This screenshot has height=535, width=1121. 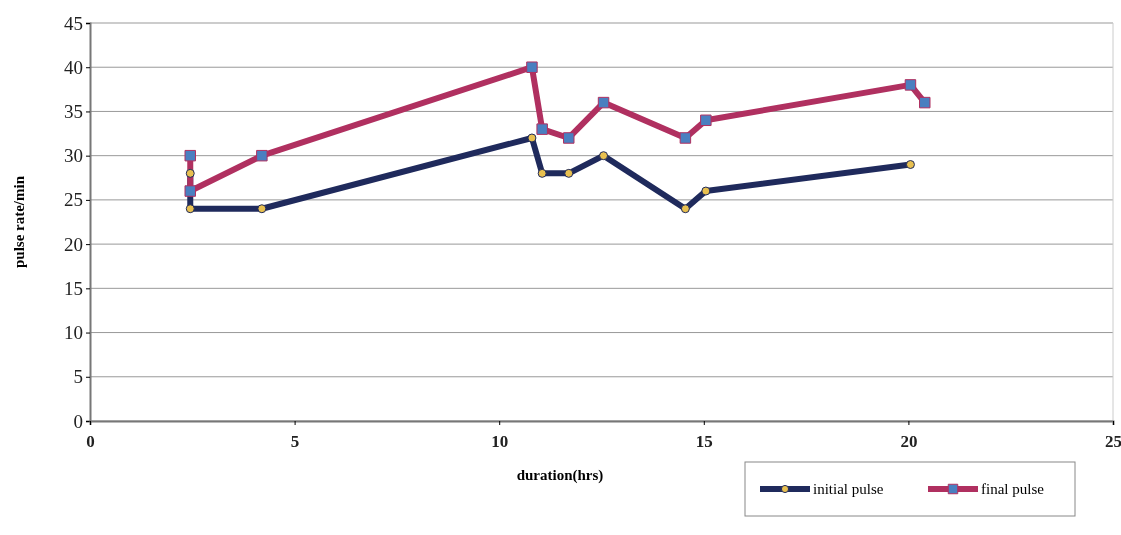 I want to click on y-tick-label: 20, so click(x=73, y=244).